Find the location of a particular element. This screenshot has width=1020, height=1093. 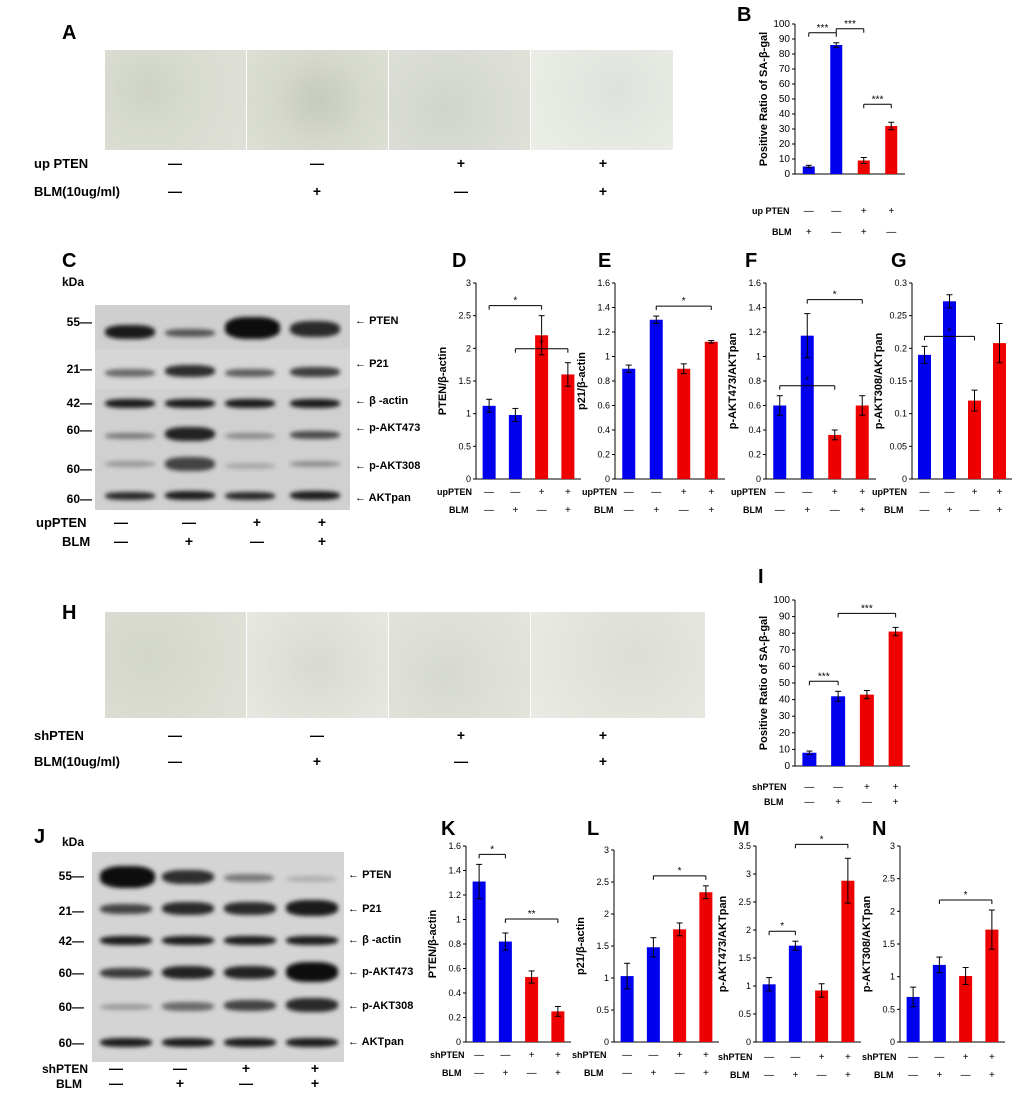

y-tick-label: 3 is located at coordinates (606, 850).